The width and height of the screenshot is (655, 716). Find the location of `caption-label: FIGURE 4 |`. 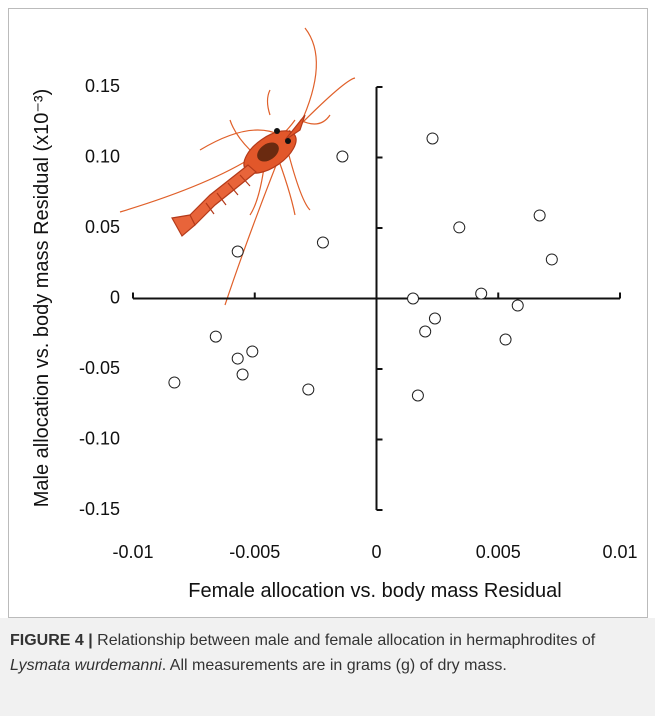

caption-label: FIGURE 4 | is located at coordinates (51, 640).